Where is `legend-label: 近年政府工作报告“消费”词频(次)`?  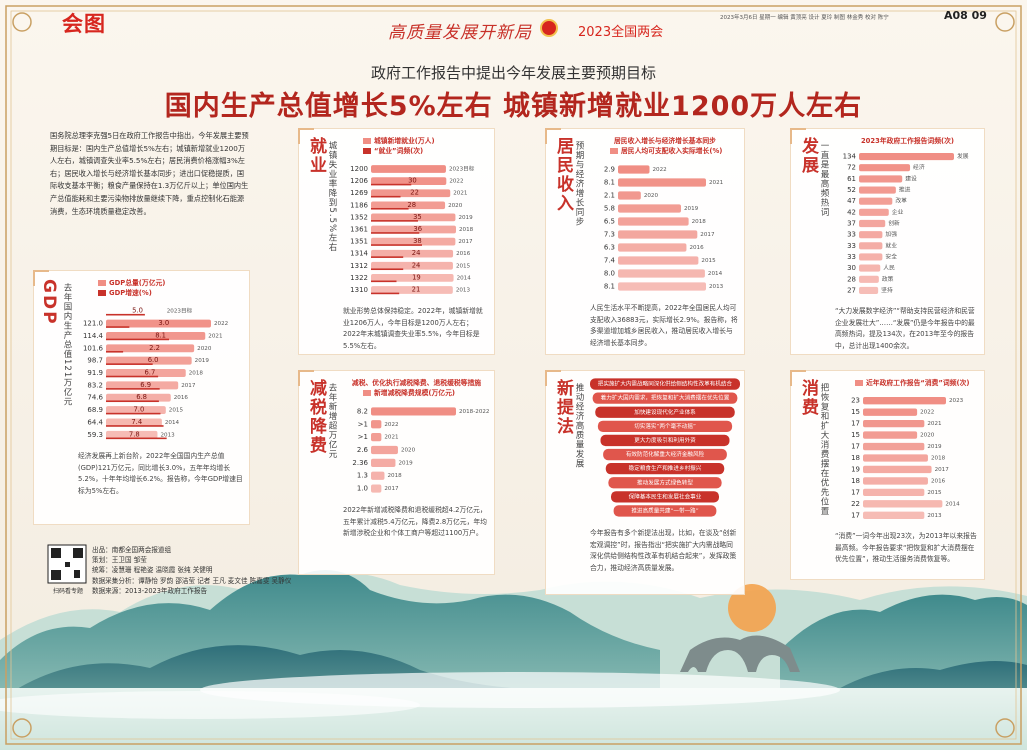 legend-label: 近年政府工作报告“消费”词频(次) is located at coordinates (918, 382).